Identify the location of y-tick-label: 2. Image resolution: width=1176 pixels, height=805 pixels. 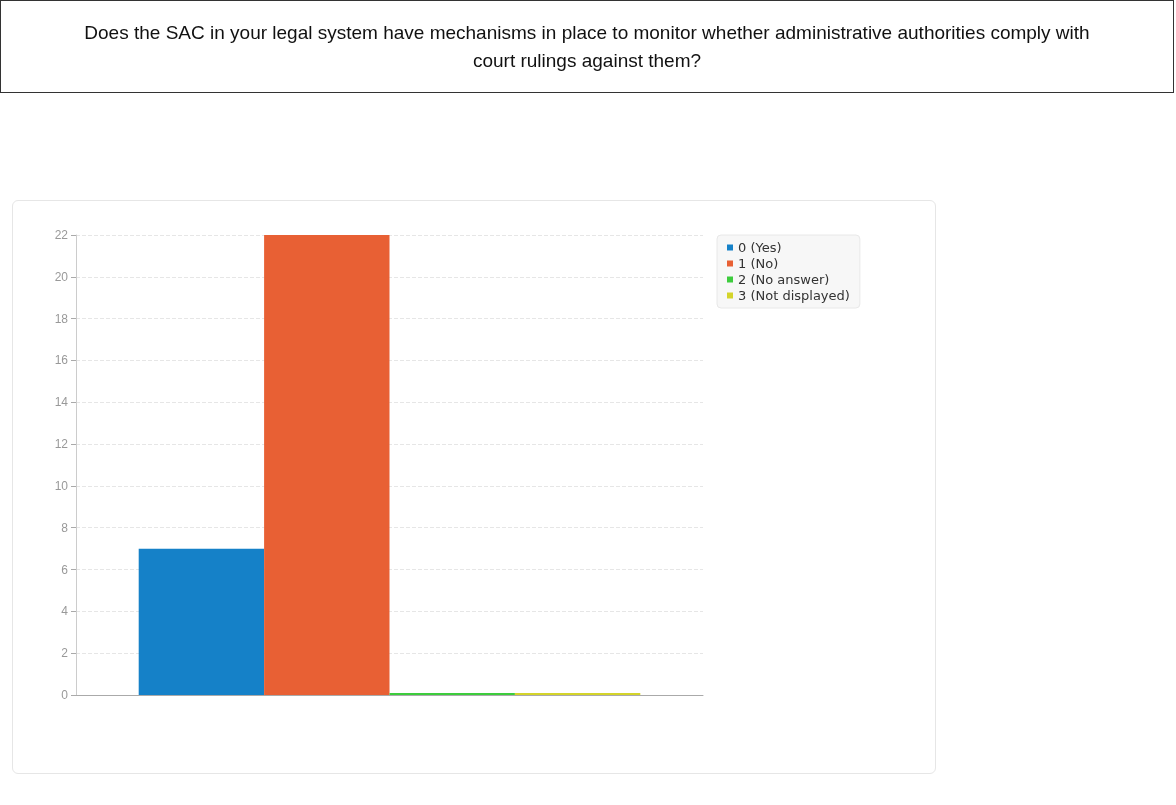
(65, 653).